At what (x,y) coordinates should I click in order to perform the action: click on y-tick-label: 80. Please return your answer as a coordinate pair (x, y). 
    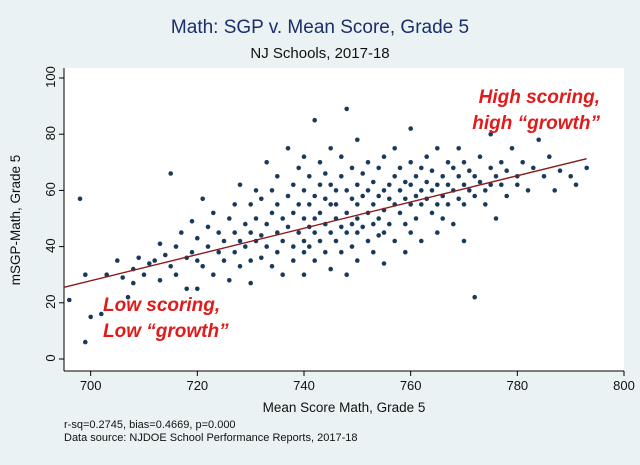
    Looking at the image, I should click on (50, 133).